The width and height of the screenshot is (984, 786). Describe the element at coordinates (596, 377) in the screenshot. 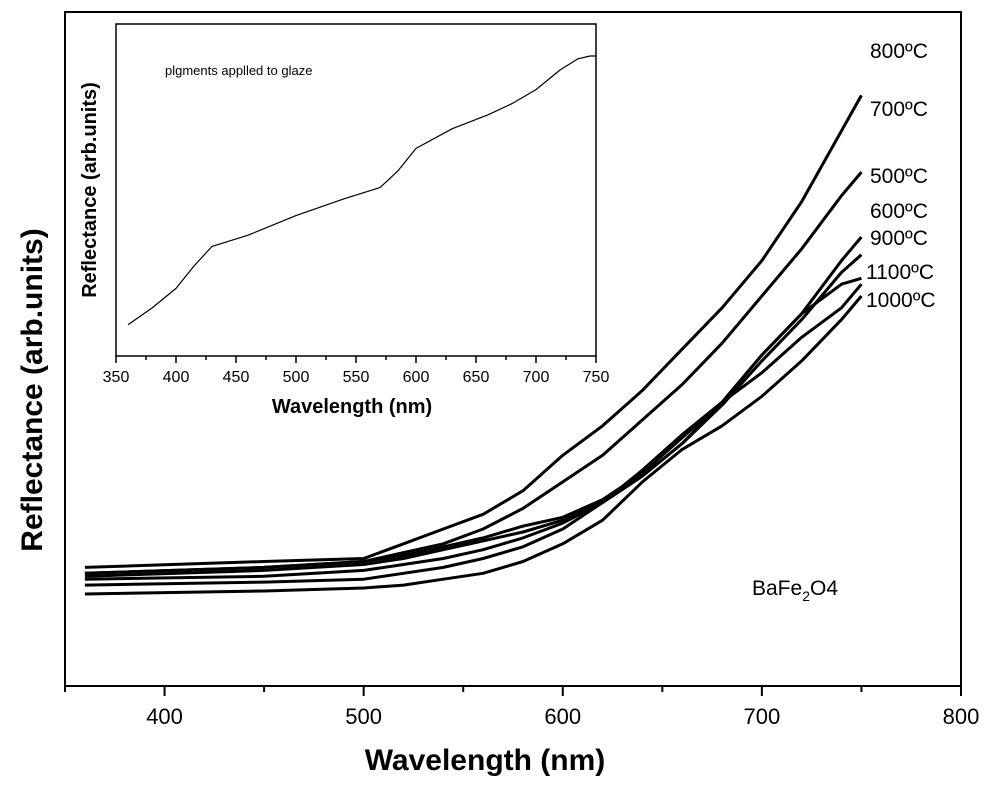

I see `inset-x-tick-label: 750` at that location.